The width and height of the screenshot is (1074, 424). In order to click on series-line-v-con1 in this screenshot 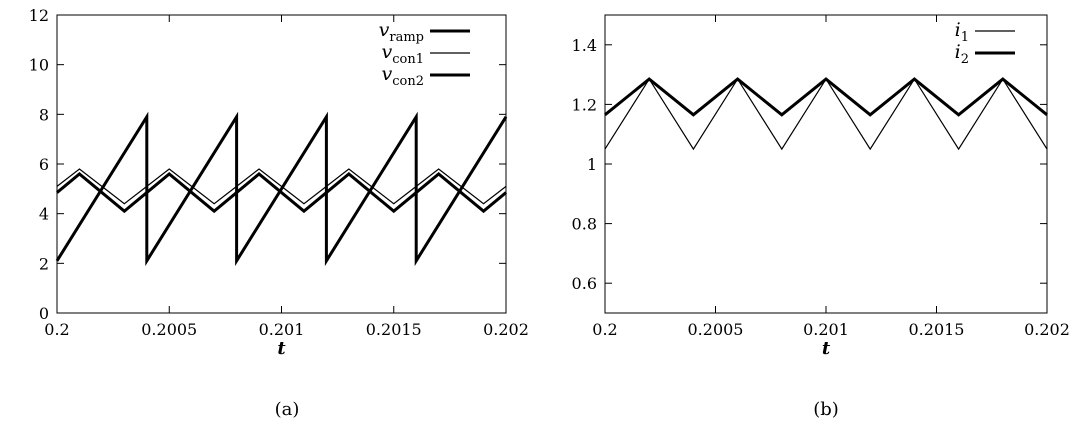, I will do `click(281, 186)`.